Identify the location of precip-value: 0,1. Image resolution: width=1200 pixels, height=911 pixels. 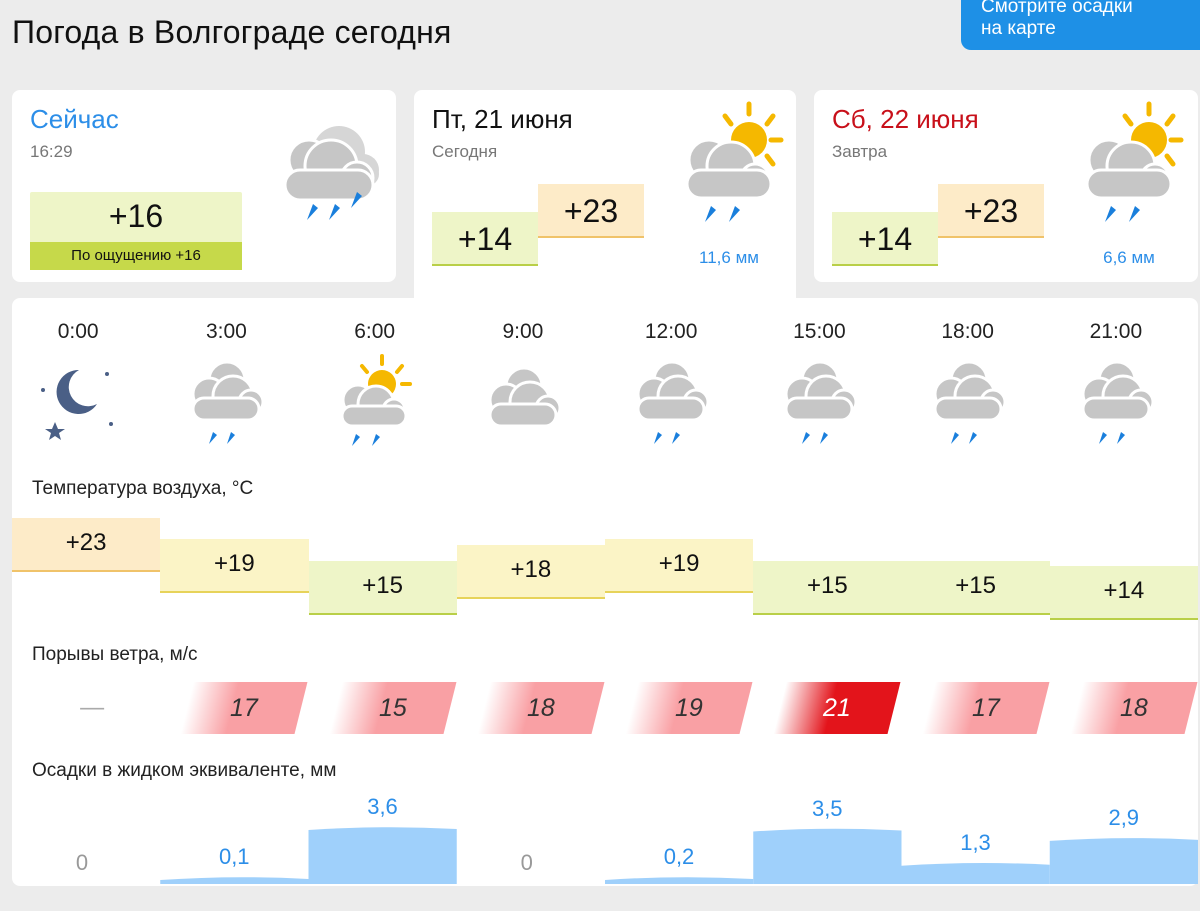
(234, 856).